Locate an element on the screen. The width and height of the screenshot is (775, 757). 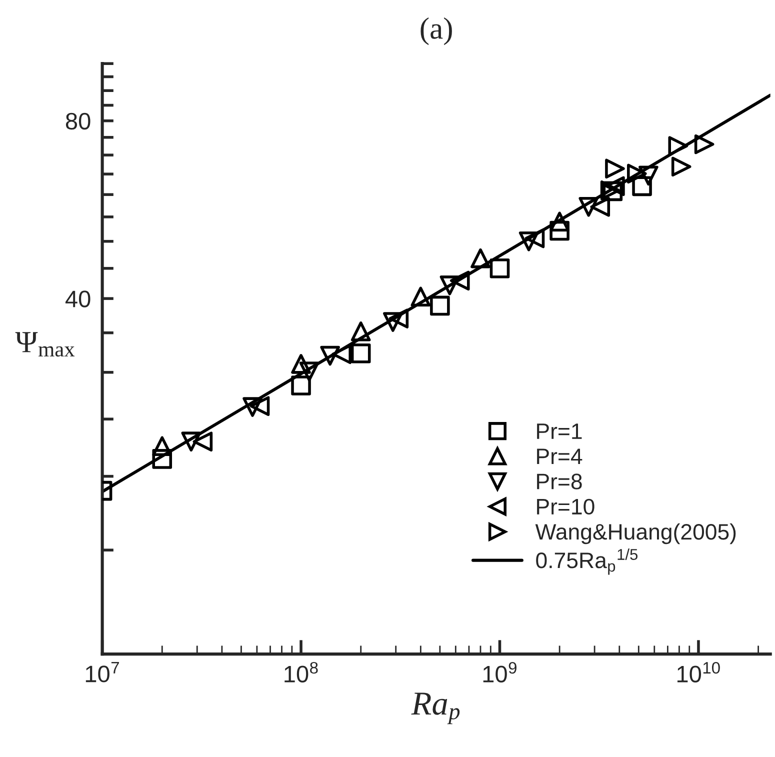
legend-label: Pr=1 is located at coordinates (559, 431).